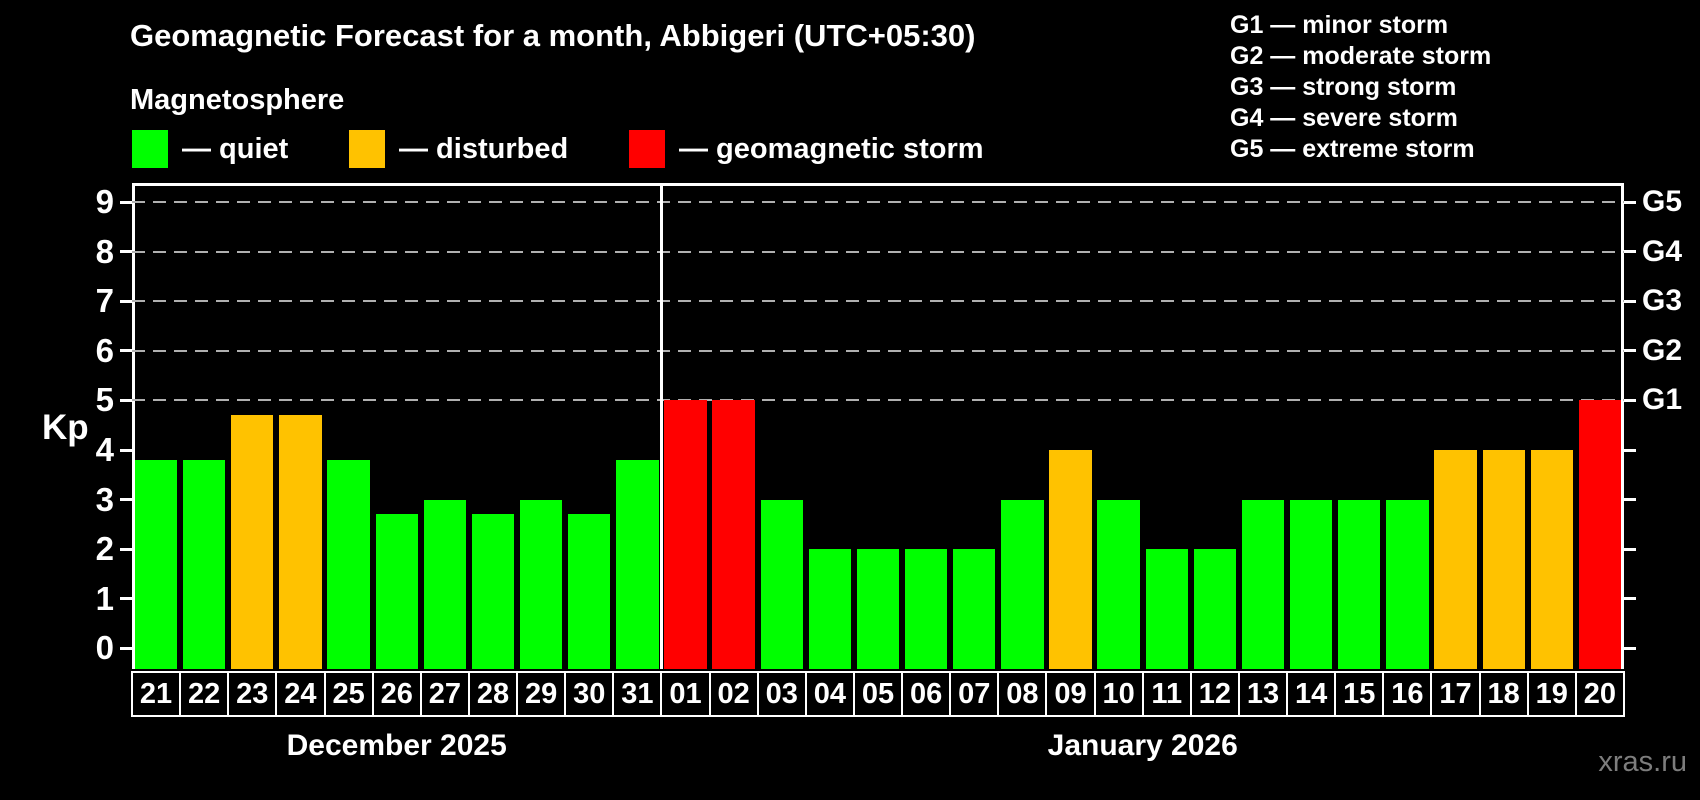 This screenshot has height=800, width=1700. I want to click on y-tick-label-2: 2, so click(104, 549).